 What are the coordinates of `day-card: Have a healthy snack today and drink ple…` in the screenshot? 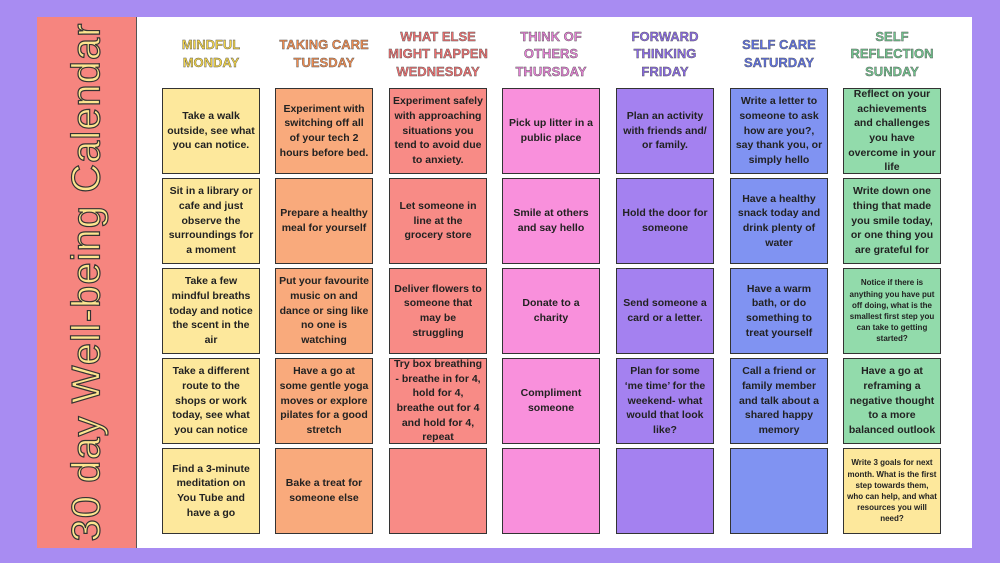 It's located at (779, 221).